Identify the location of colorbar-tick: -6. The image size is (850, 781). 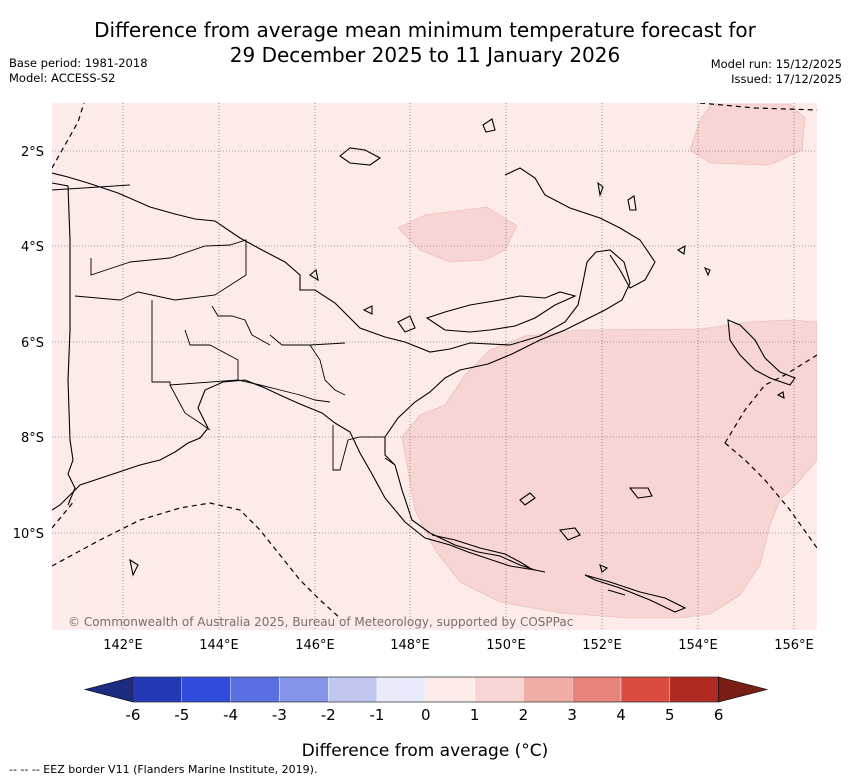
(133, 715).